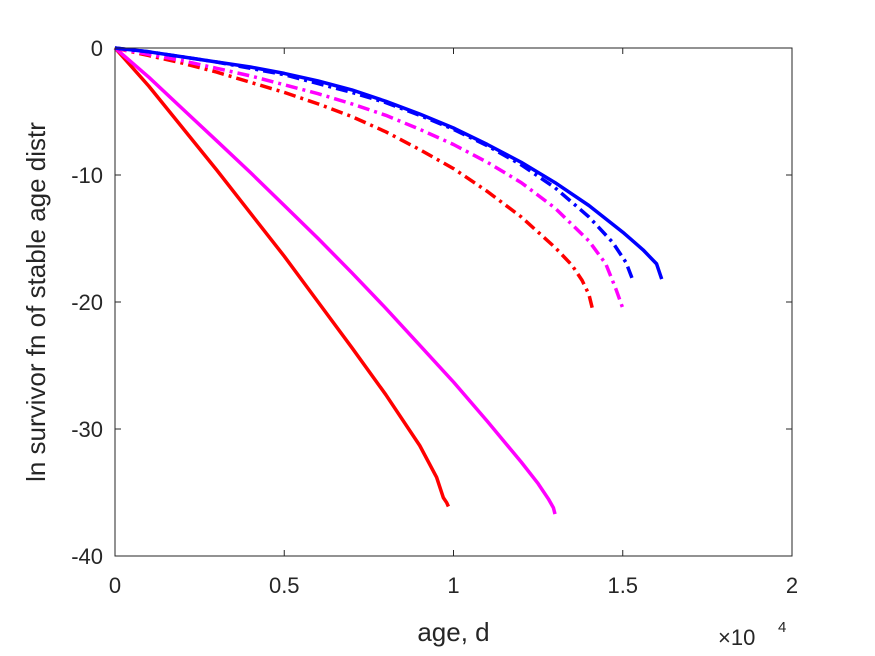 The image size is (875, 656). Describe the element at coordinates (736, 637) in the screenshot. I see `x-exponent-base: ×10` at that location.